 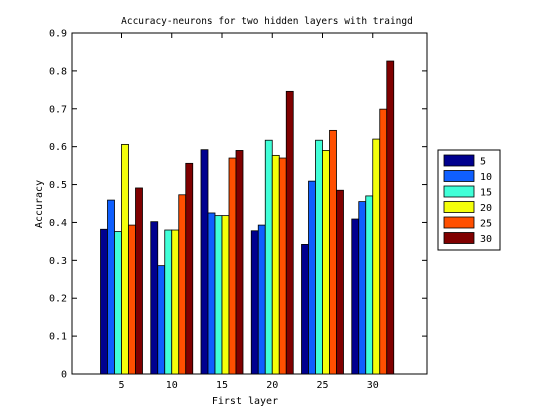 I want to click on legend-label-20: 20, so click(x=486, y=208).